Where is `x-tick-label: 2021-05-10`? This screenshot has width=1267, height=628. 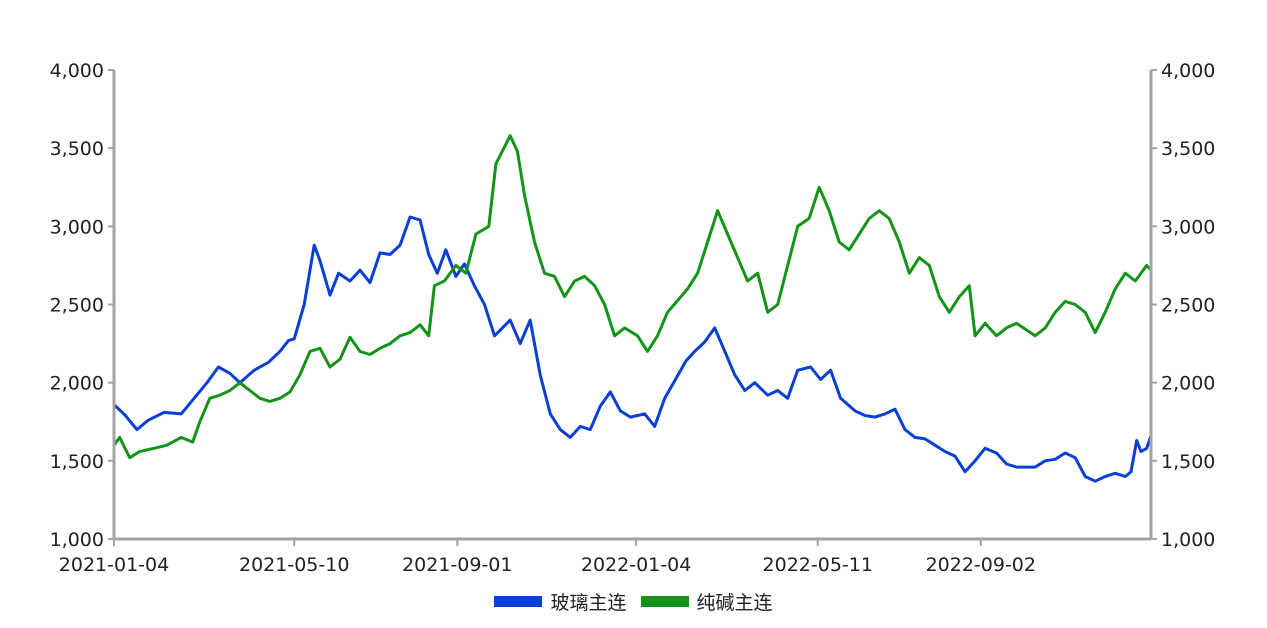 x-tick-label: 2021-05-10 is located at coordinates (294, 565).